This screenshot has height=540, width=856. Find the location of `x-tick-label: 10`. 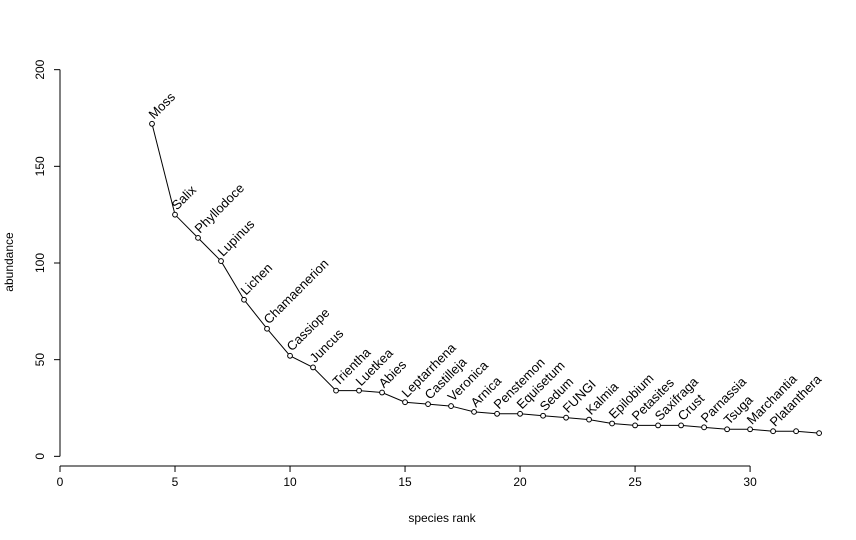

x-tick-label: 10 is located at coordinates (290, 482).